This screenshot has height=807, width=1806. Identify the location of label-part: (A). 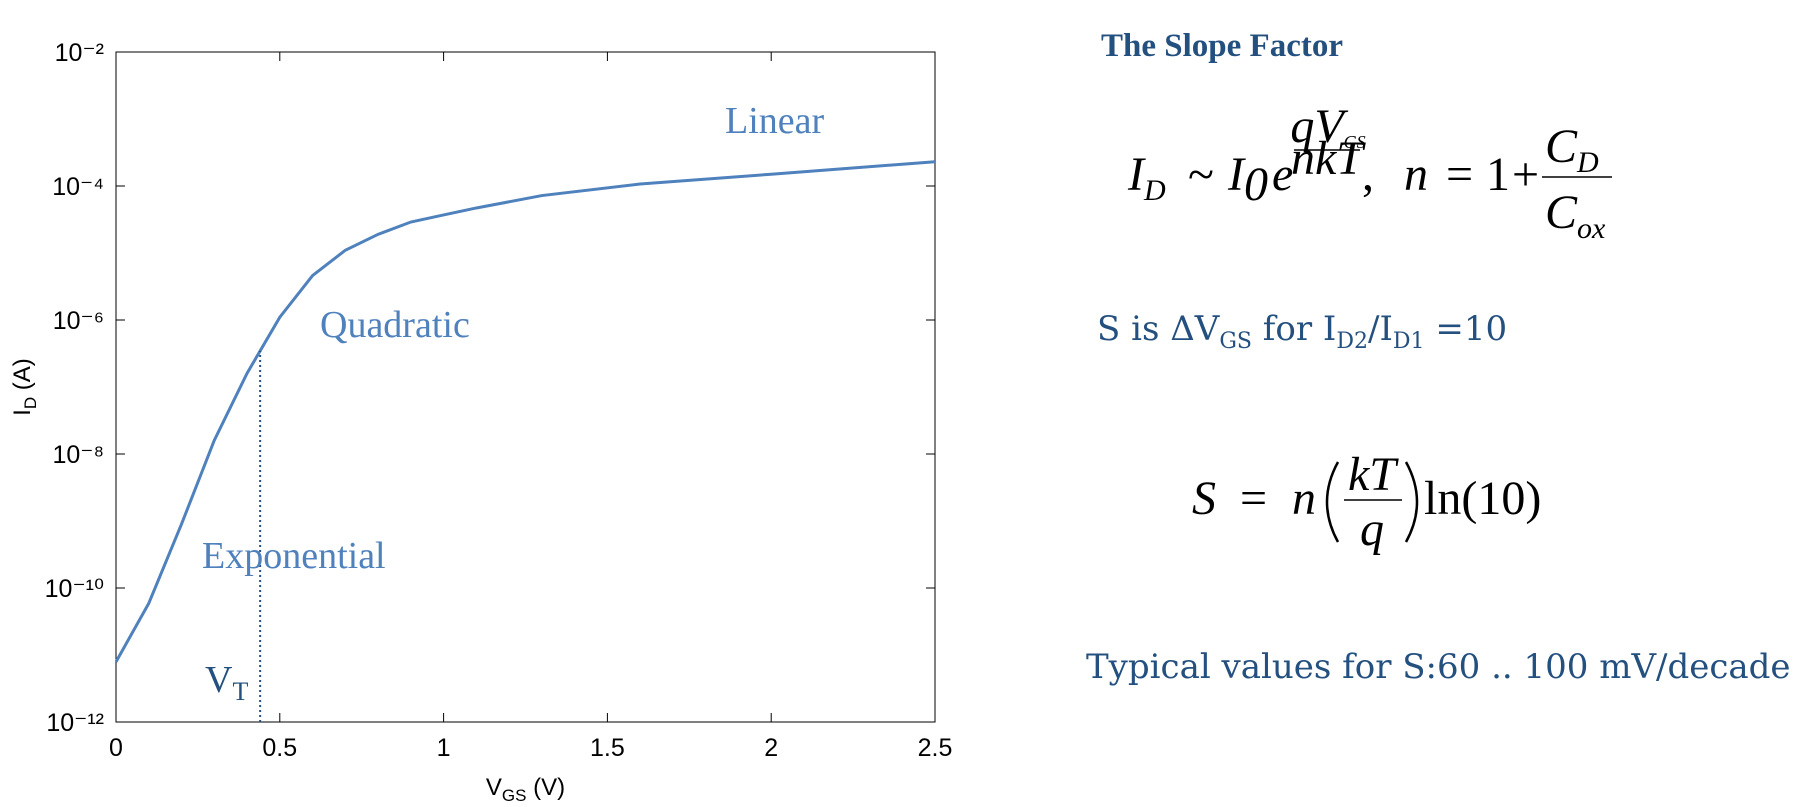
(22, 377).